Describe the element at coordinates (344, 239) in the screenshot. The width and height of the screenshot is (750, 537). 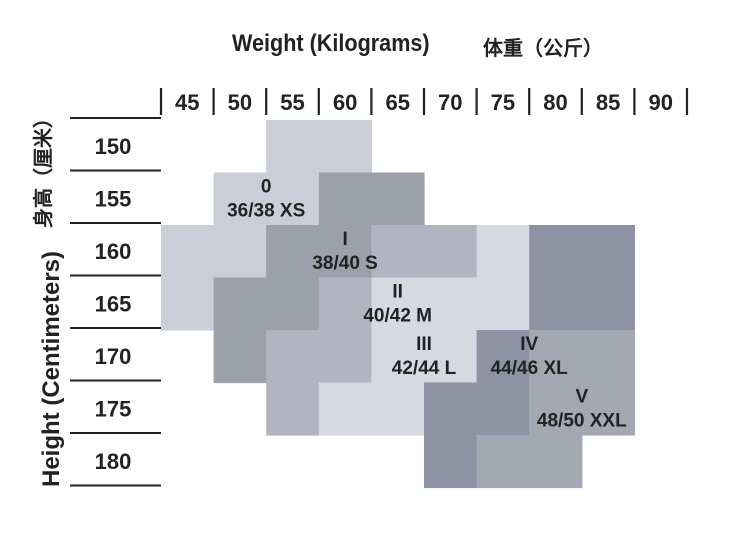
I see `size-roman-label: I` at that location.